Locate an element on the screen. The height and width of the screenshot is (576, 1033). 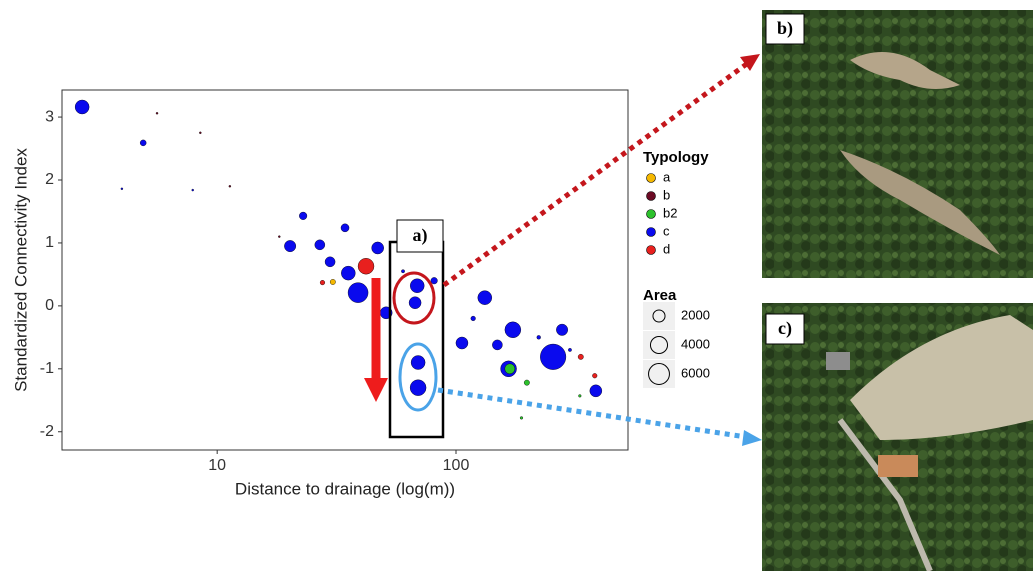
y-tick-label: 1 is located at coordinates (49, 242).